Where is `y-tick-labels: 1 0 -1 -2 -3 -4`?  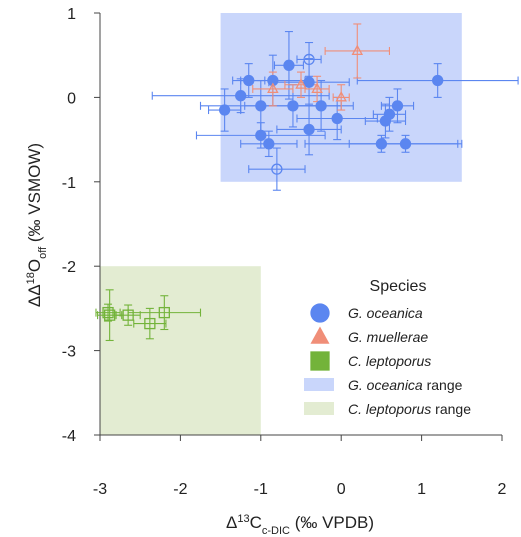
y-tick-labels: 1 0 -1 -2 -3 -4 is located at coordinates (69, 225).